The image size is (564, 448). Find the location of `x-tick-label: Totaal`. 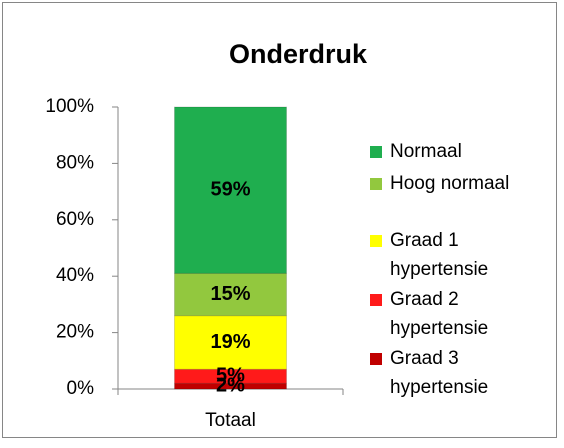

x-tick-label: Totaal is located at coordinates (230, 420).